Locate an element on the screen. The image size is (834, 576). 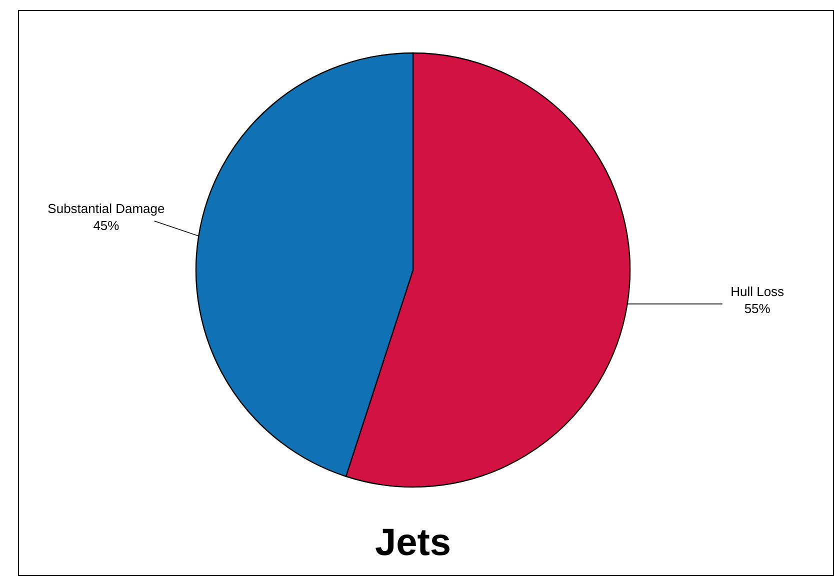
slice-label: Hull Loss is located at coordinates (757, 291).